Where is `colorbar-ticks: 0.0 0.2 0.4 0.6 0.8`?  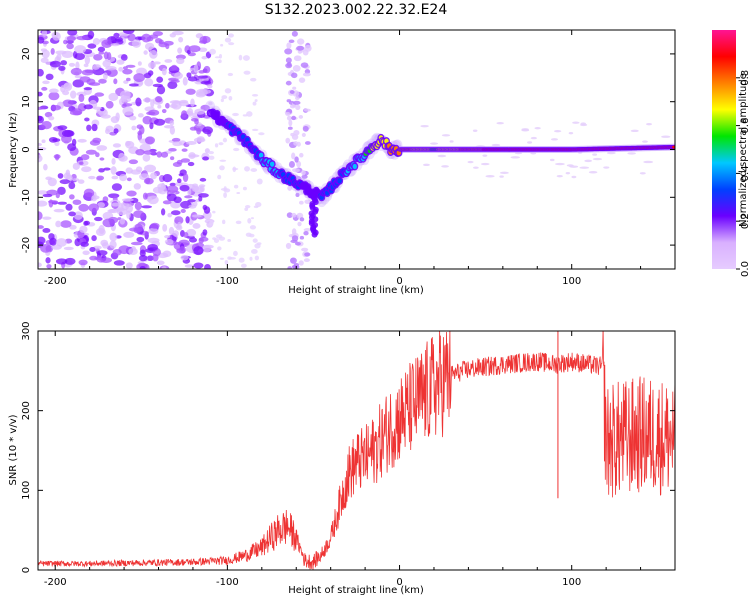 colorbar-ticks: 0.0 0.2 0.4 0.6 0.8 is located at coordinates (743, 173).